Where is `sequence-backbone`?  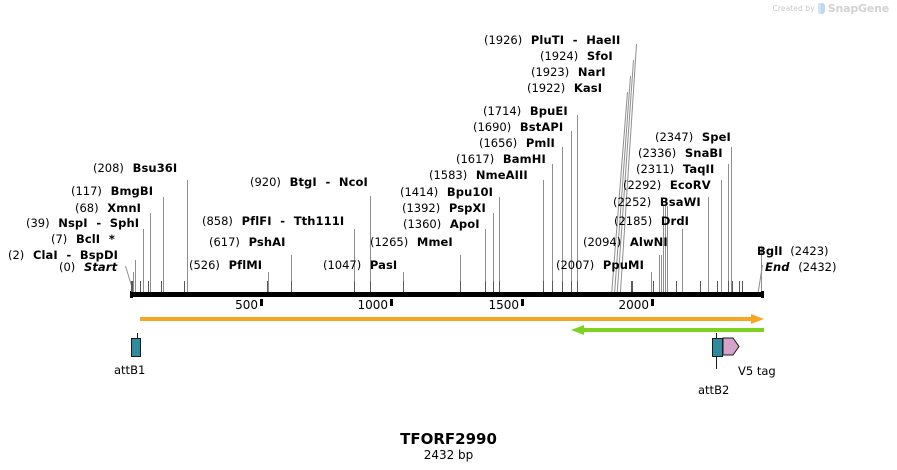
sequence-backbone is located at coordinates (447, 294).